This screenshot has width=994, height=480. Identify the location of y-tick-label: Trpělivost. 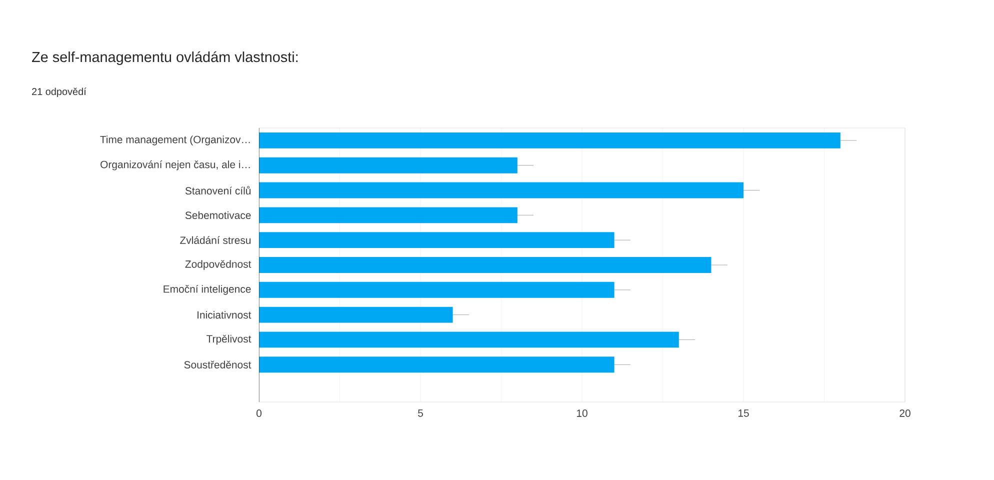
(229, 339).